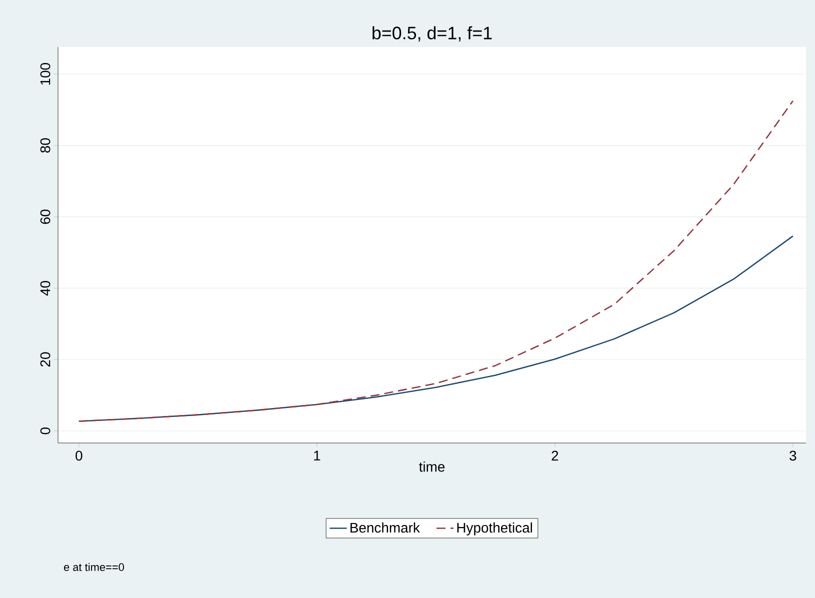 The image size is (815, 598). Describe the element at coordinates (45, 74) in the screenshot. I see `y-tick-label: 100` at that location.